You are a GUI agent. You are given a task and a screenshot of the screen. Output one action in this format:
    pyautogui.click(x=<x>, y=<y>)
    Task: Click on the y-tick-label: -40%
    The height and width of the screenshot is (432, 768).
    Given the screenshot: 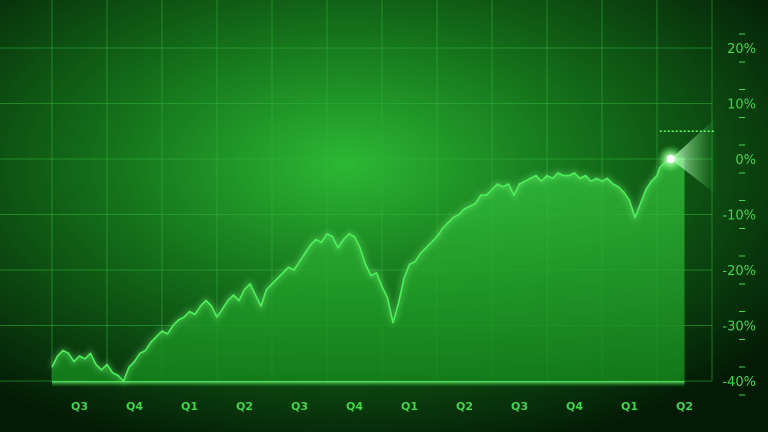 What is the action you would take?
    pyautogui.click(x=739, y=382)
    